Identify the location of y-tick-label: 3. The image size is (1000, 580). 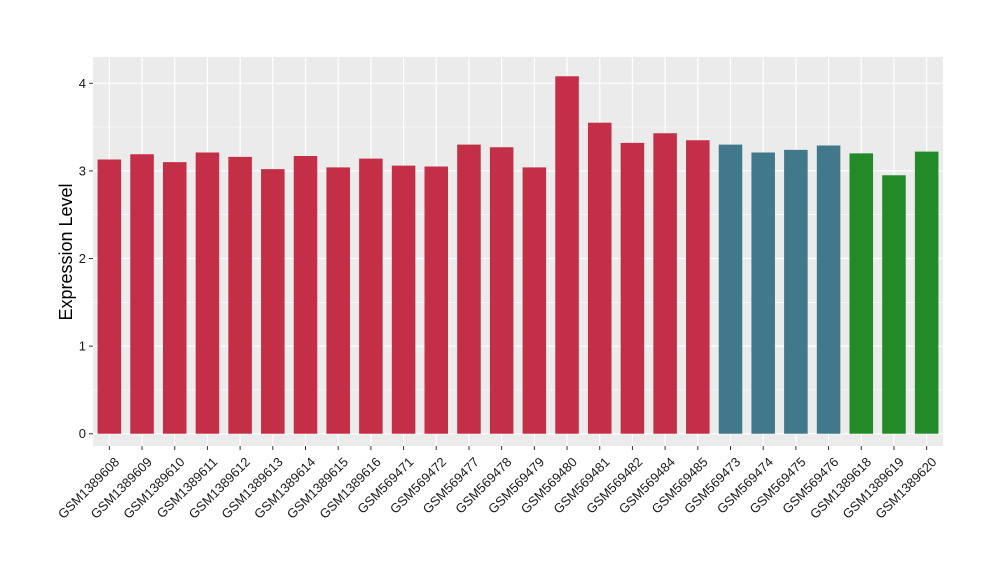
(82, 170).